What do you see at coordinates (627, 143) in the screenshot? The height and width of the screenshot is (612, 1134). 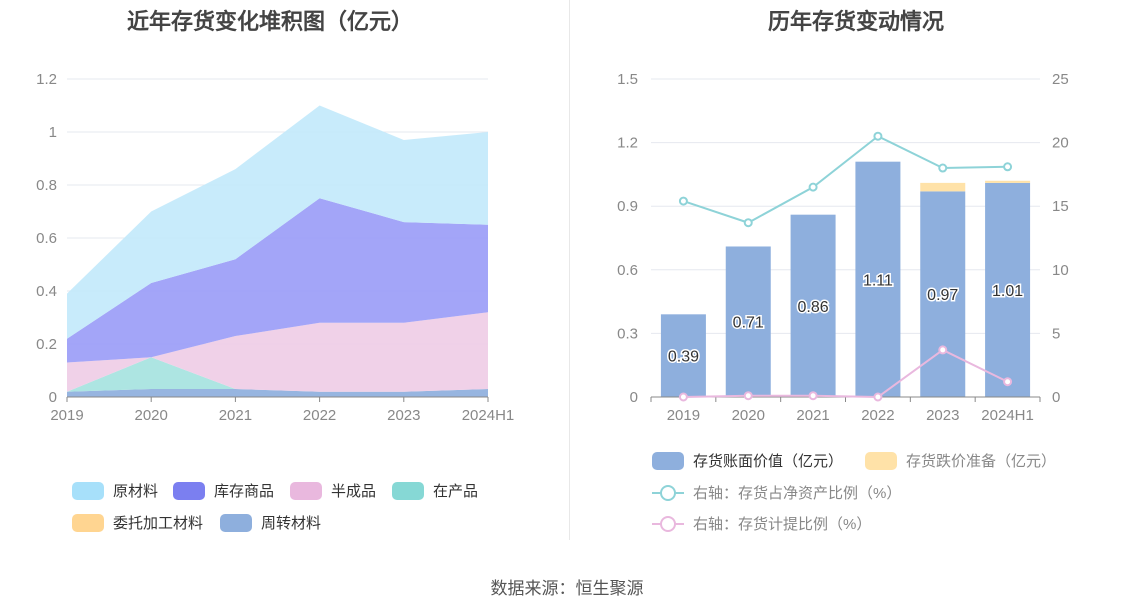 I see `right-y-left-tick-label: 1.2` at bounding box center [627, 143].